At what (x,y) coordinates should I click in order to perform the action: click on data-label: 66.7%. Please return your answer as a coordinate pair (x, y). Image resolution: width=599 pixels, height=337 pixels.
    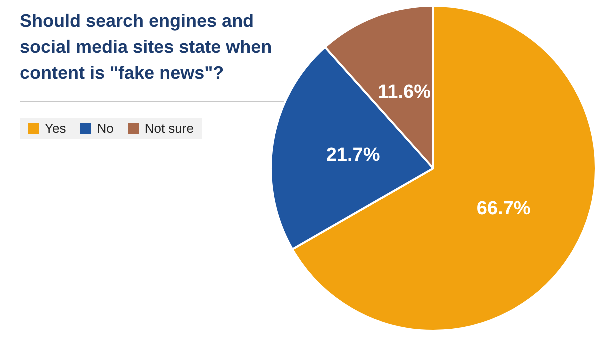
    Looking at the image, I should click on (503, 209).